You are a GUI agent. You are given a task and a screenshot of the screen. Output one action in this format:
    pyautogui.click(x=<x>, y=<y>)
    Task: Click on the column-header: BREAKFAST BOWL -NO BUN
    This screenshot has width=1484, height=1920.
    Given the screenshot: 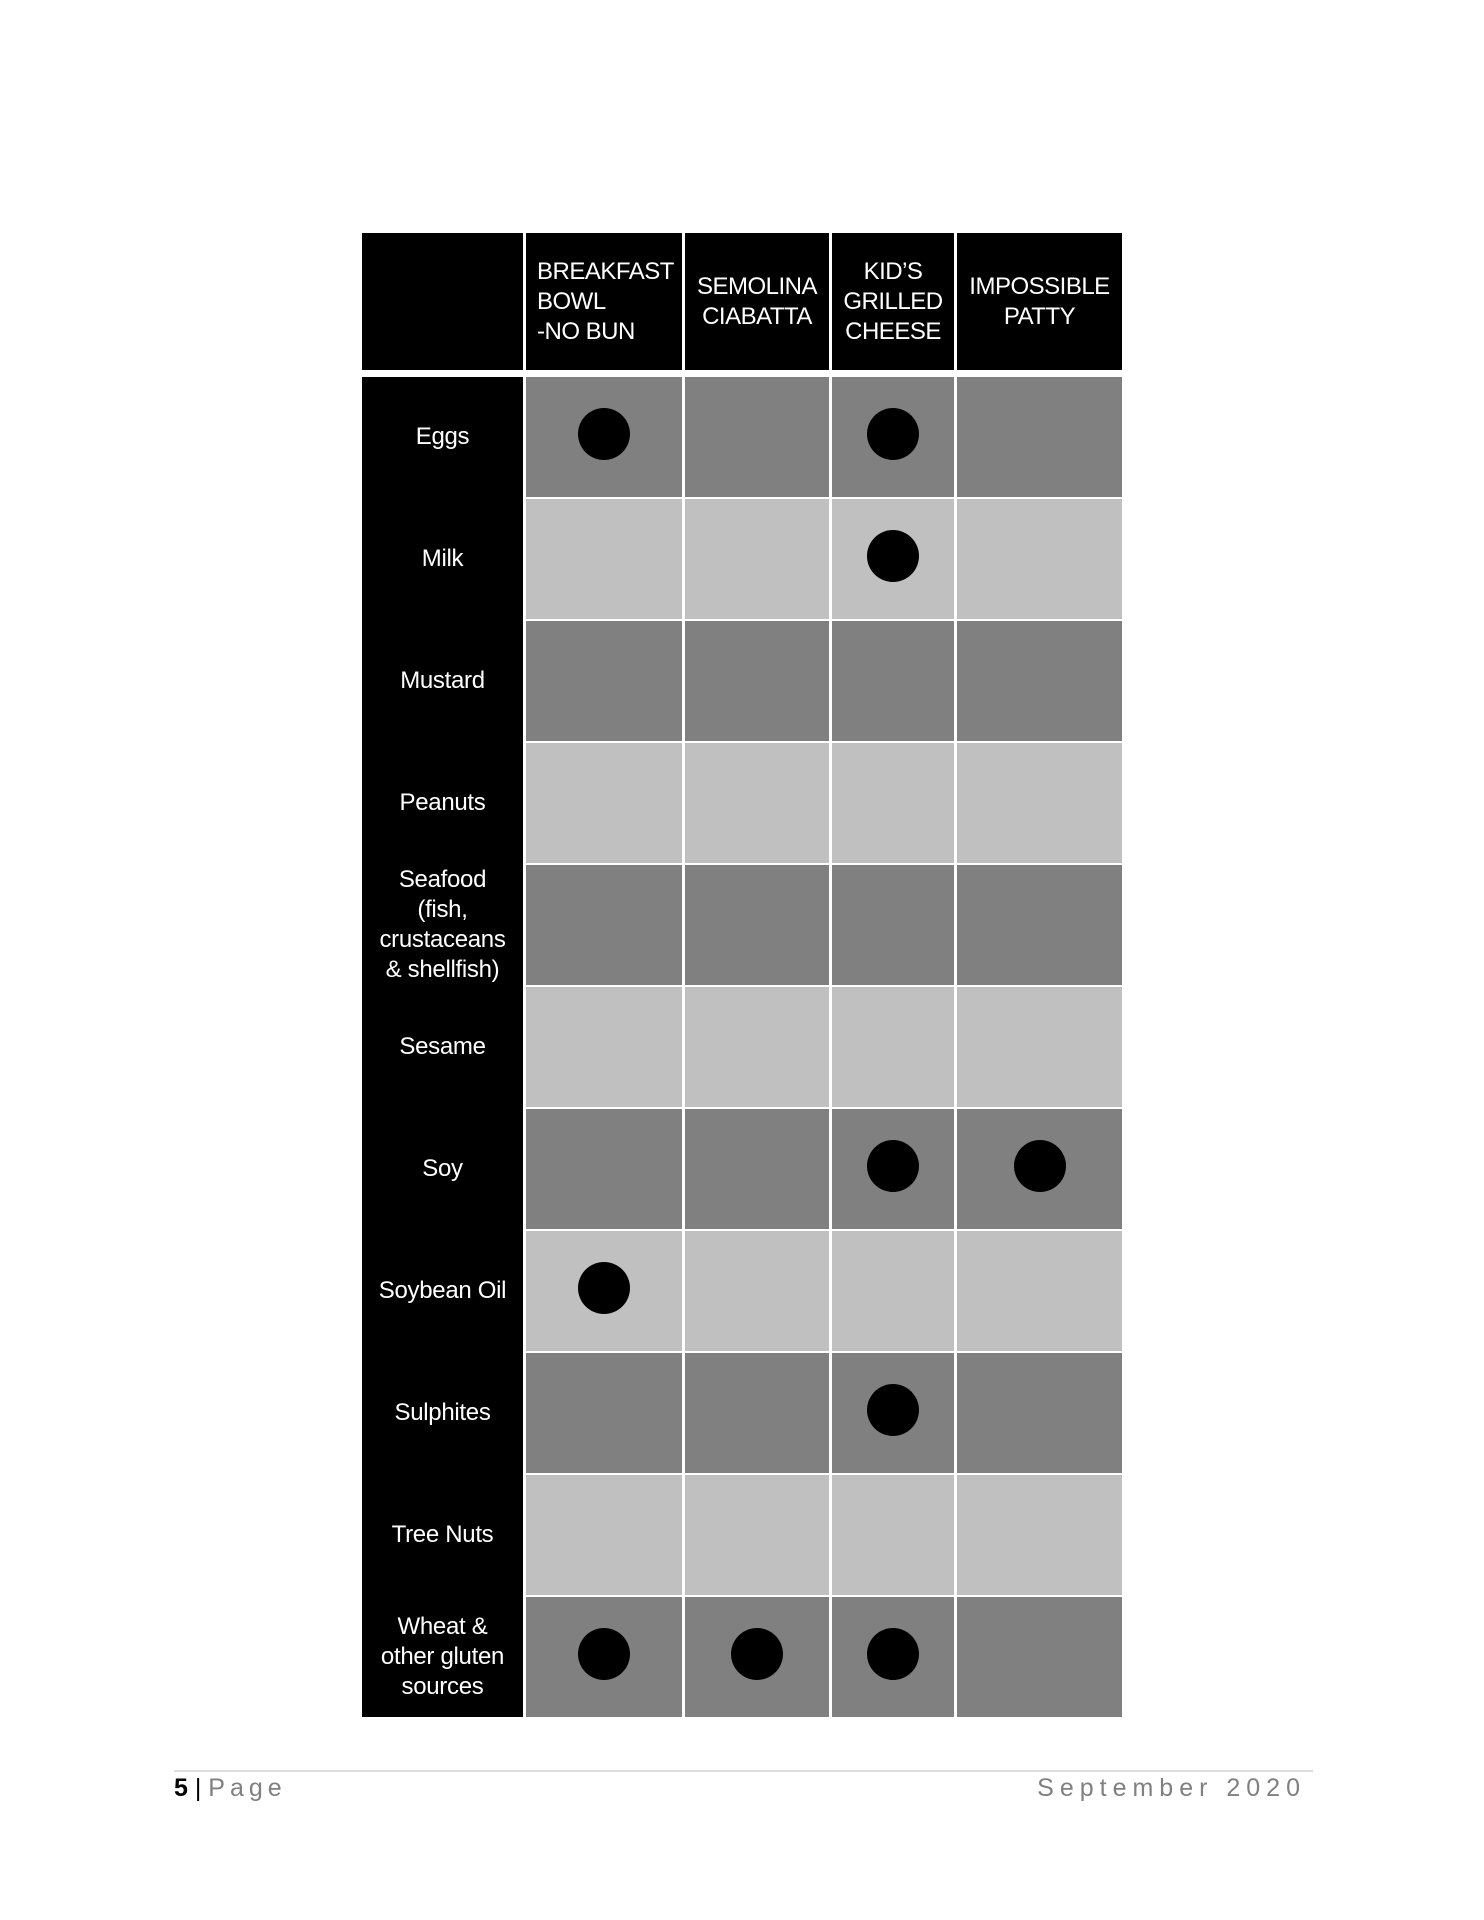 What is the action you would take?
    pyautogui.click(x=604, y=301)
    